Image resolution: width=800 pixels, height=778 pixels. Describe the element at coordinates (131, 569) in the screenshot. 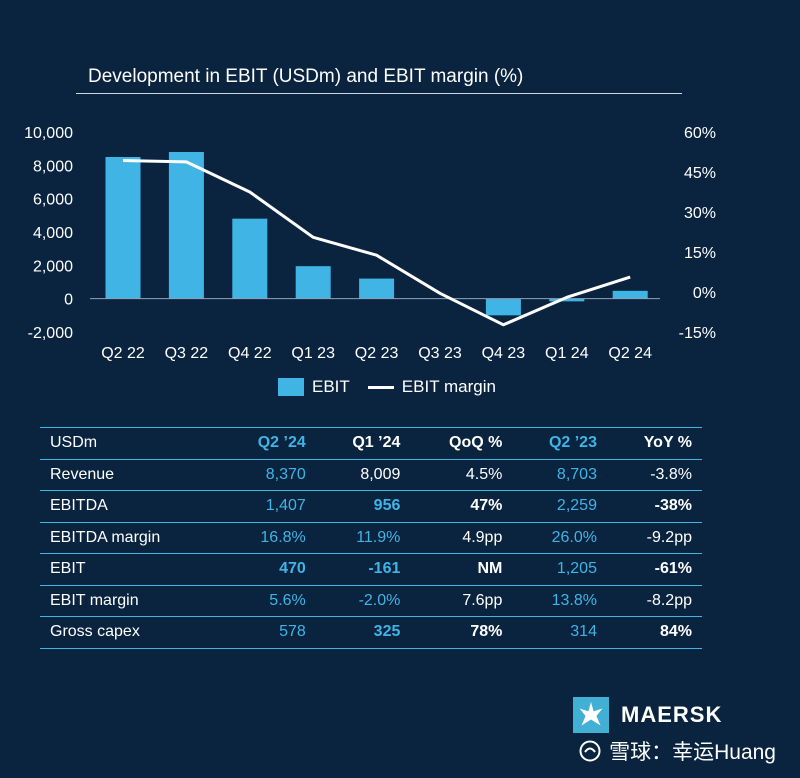

I see `row-label: EBIT` at that location.